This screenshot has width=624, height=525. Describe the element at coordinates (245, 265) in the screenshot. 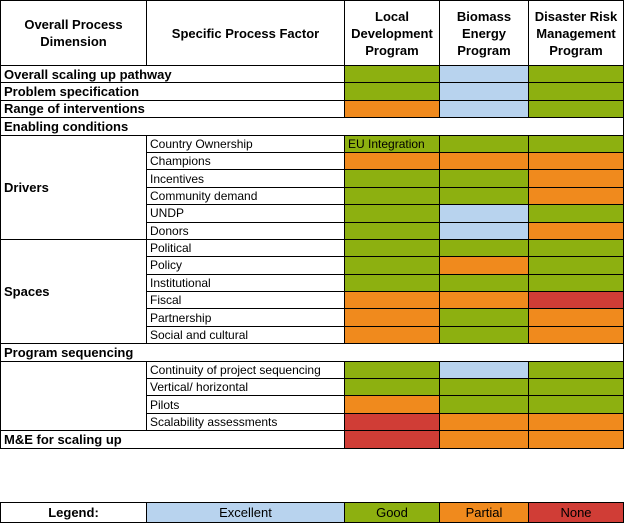

I see `spaces-factor-label: Policy` at that location.